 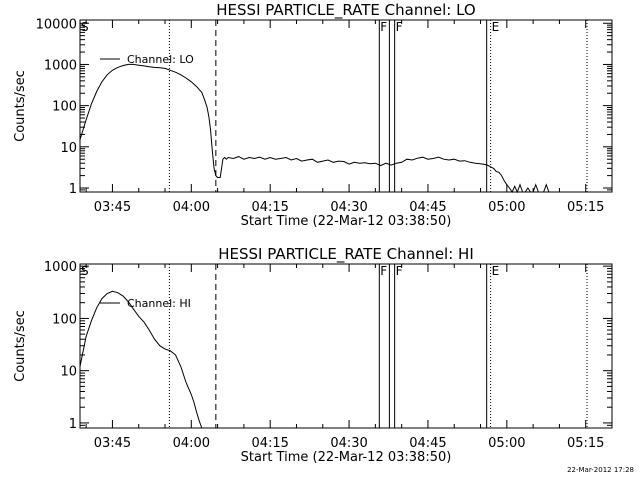 What do you see at coordinates (600, 470) in the screenshot?
I see `footer-timestamp: 22-Mar-2012 17:28` at bounding box center [600, 470].